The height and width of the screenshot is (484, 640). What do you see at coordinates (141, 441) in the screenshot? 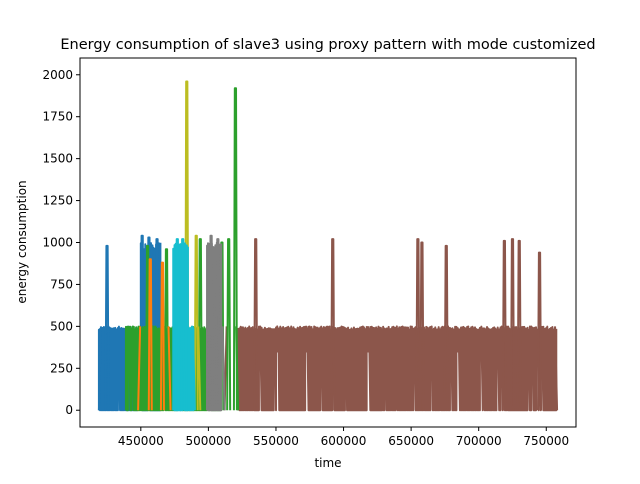
I see `x-tick-label: 450000` at bounding box center [141, 441].